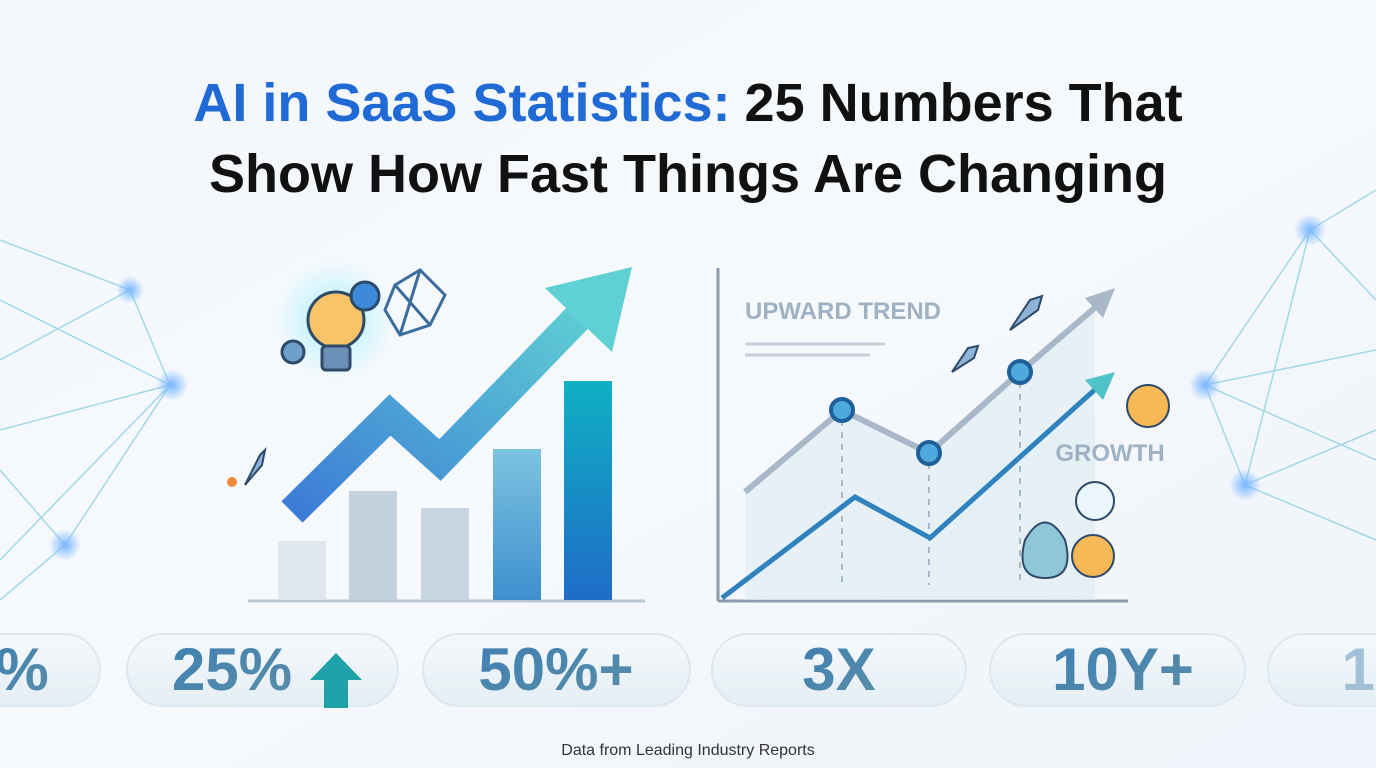 Image resolution: width=1376 pixels, height=768 pixels. I want to click on trend-label: UPWARD TREND, so click(843, 311).